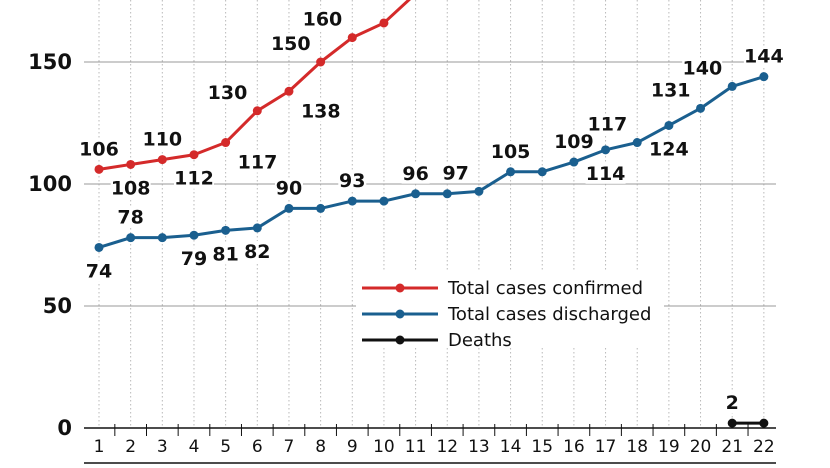  Describe the element at coordinates (162, 447) in the screenshot. I see `x-tick-label: 3` at that location.